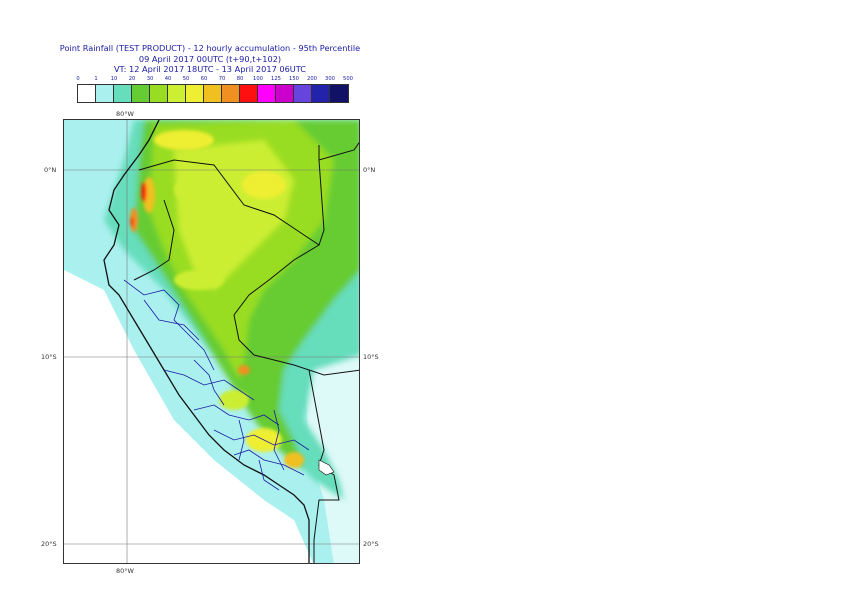 This screenshot has height=596, width=842. What do you see at coordinates (312, 79) in the screenshot?
I see `legend-tick-label: 200` at bounding box center [312, 79].